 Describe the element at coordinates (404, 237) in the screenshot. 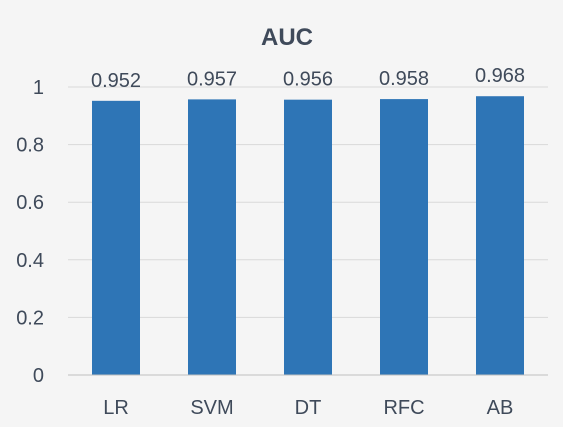

I see `bar-rfc` at that location.